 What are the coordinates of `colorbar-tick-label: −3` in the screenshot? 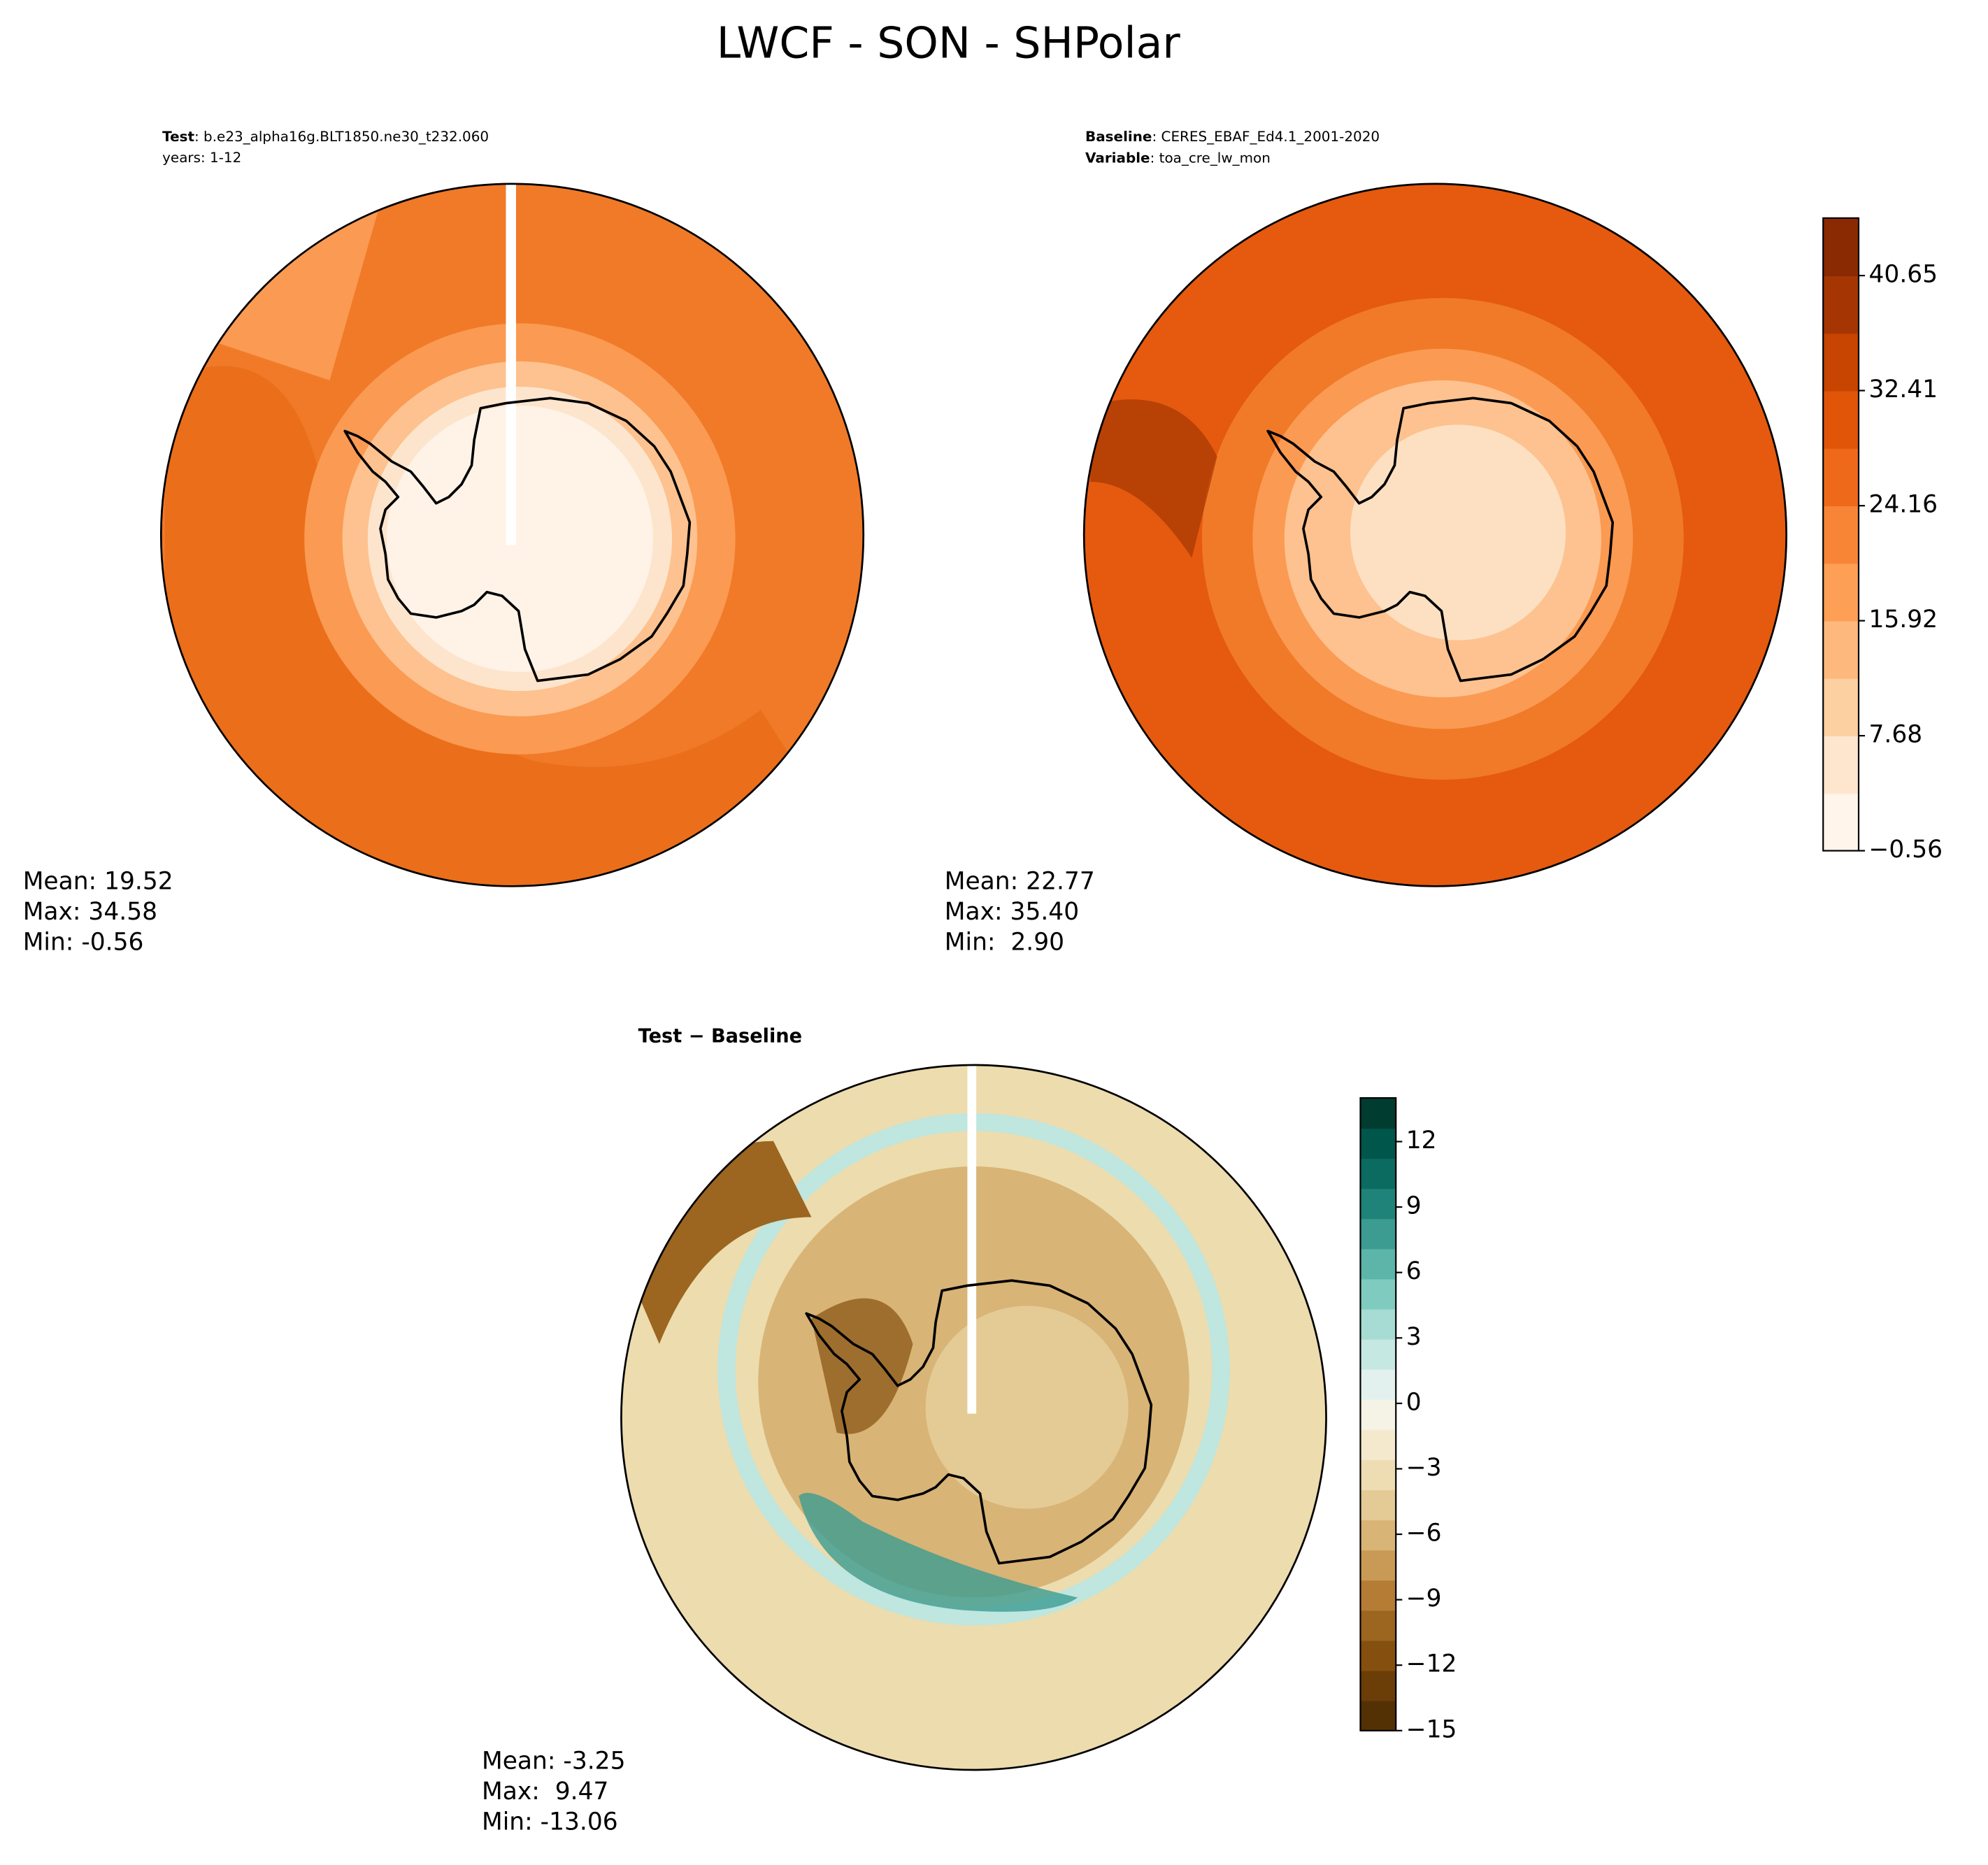 It's located at (1424, 1468).